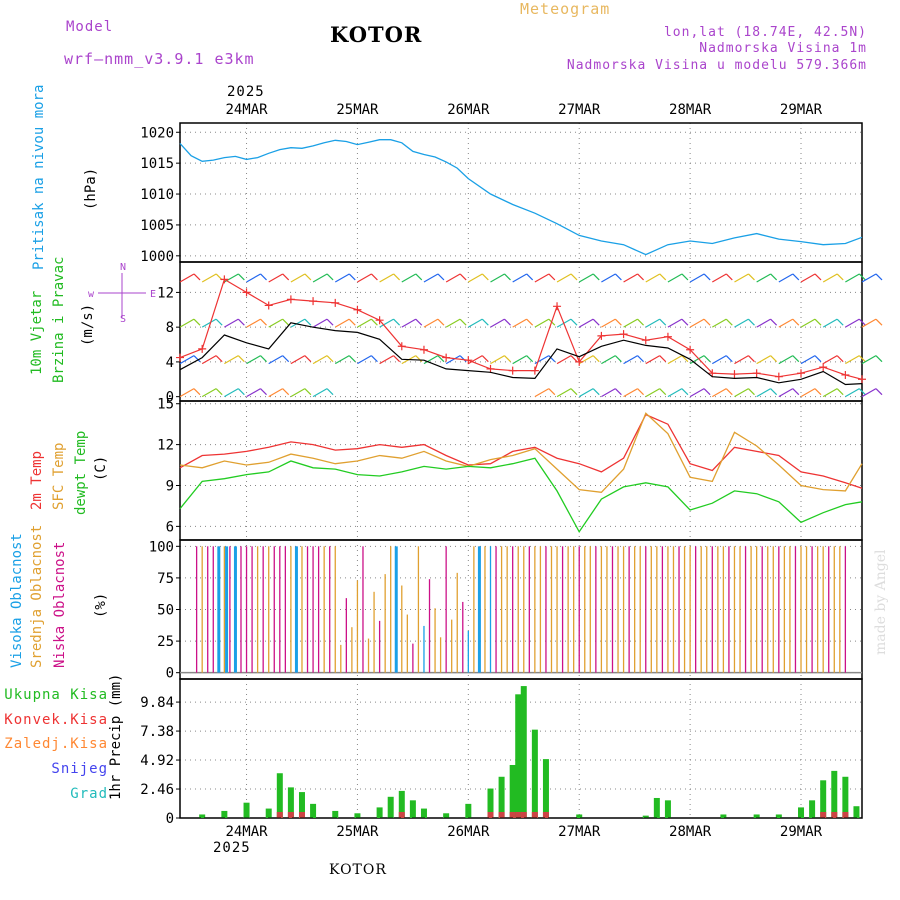  What do you see at coordinates (165, 293) in the screenshot?
I see `tick-label-wind: 12` at bounding box center [165, 293].